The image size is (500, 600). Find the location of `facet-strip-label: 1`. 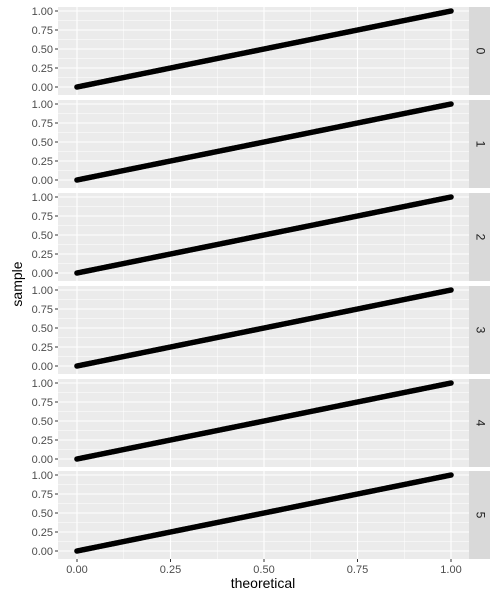

facet-strip-label: 1 is located at coordinates (480, 144).